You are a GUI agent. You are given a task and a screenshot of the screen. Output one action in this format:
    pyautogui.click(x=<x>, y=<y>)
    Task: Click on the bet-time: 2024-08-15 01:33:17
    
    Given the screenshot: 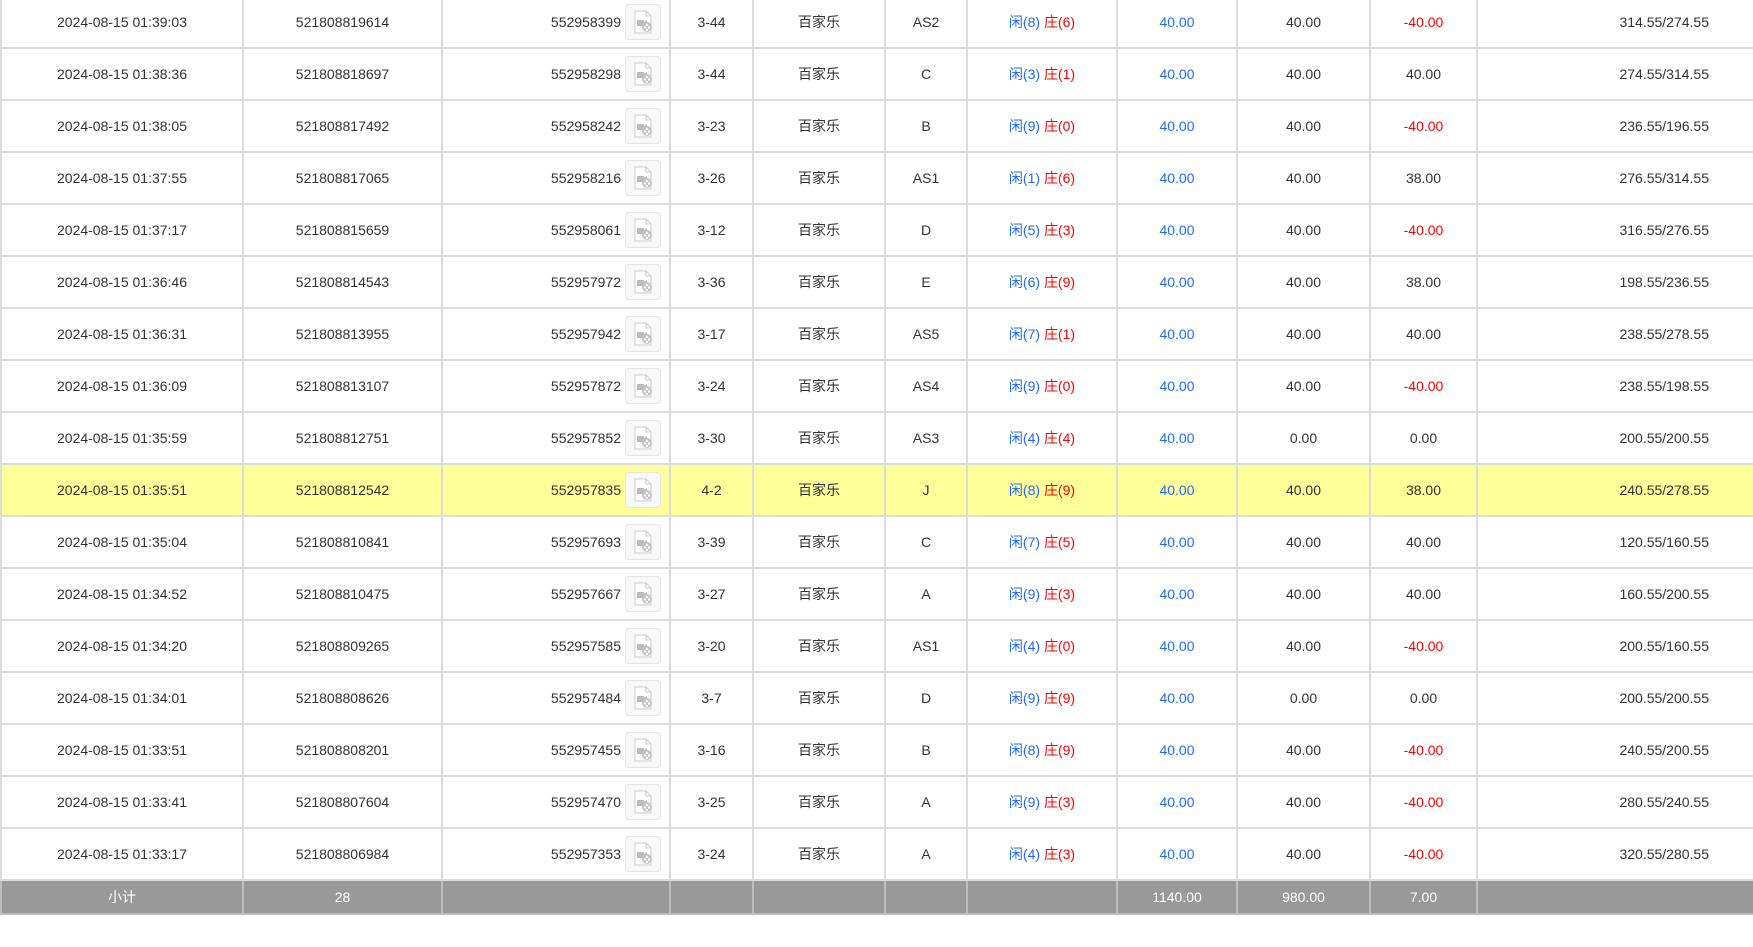 What is the action you would take?
    pyautogui.click(x=122, y=854)
    